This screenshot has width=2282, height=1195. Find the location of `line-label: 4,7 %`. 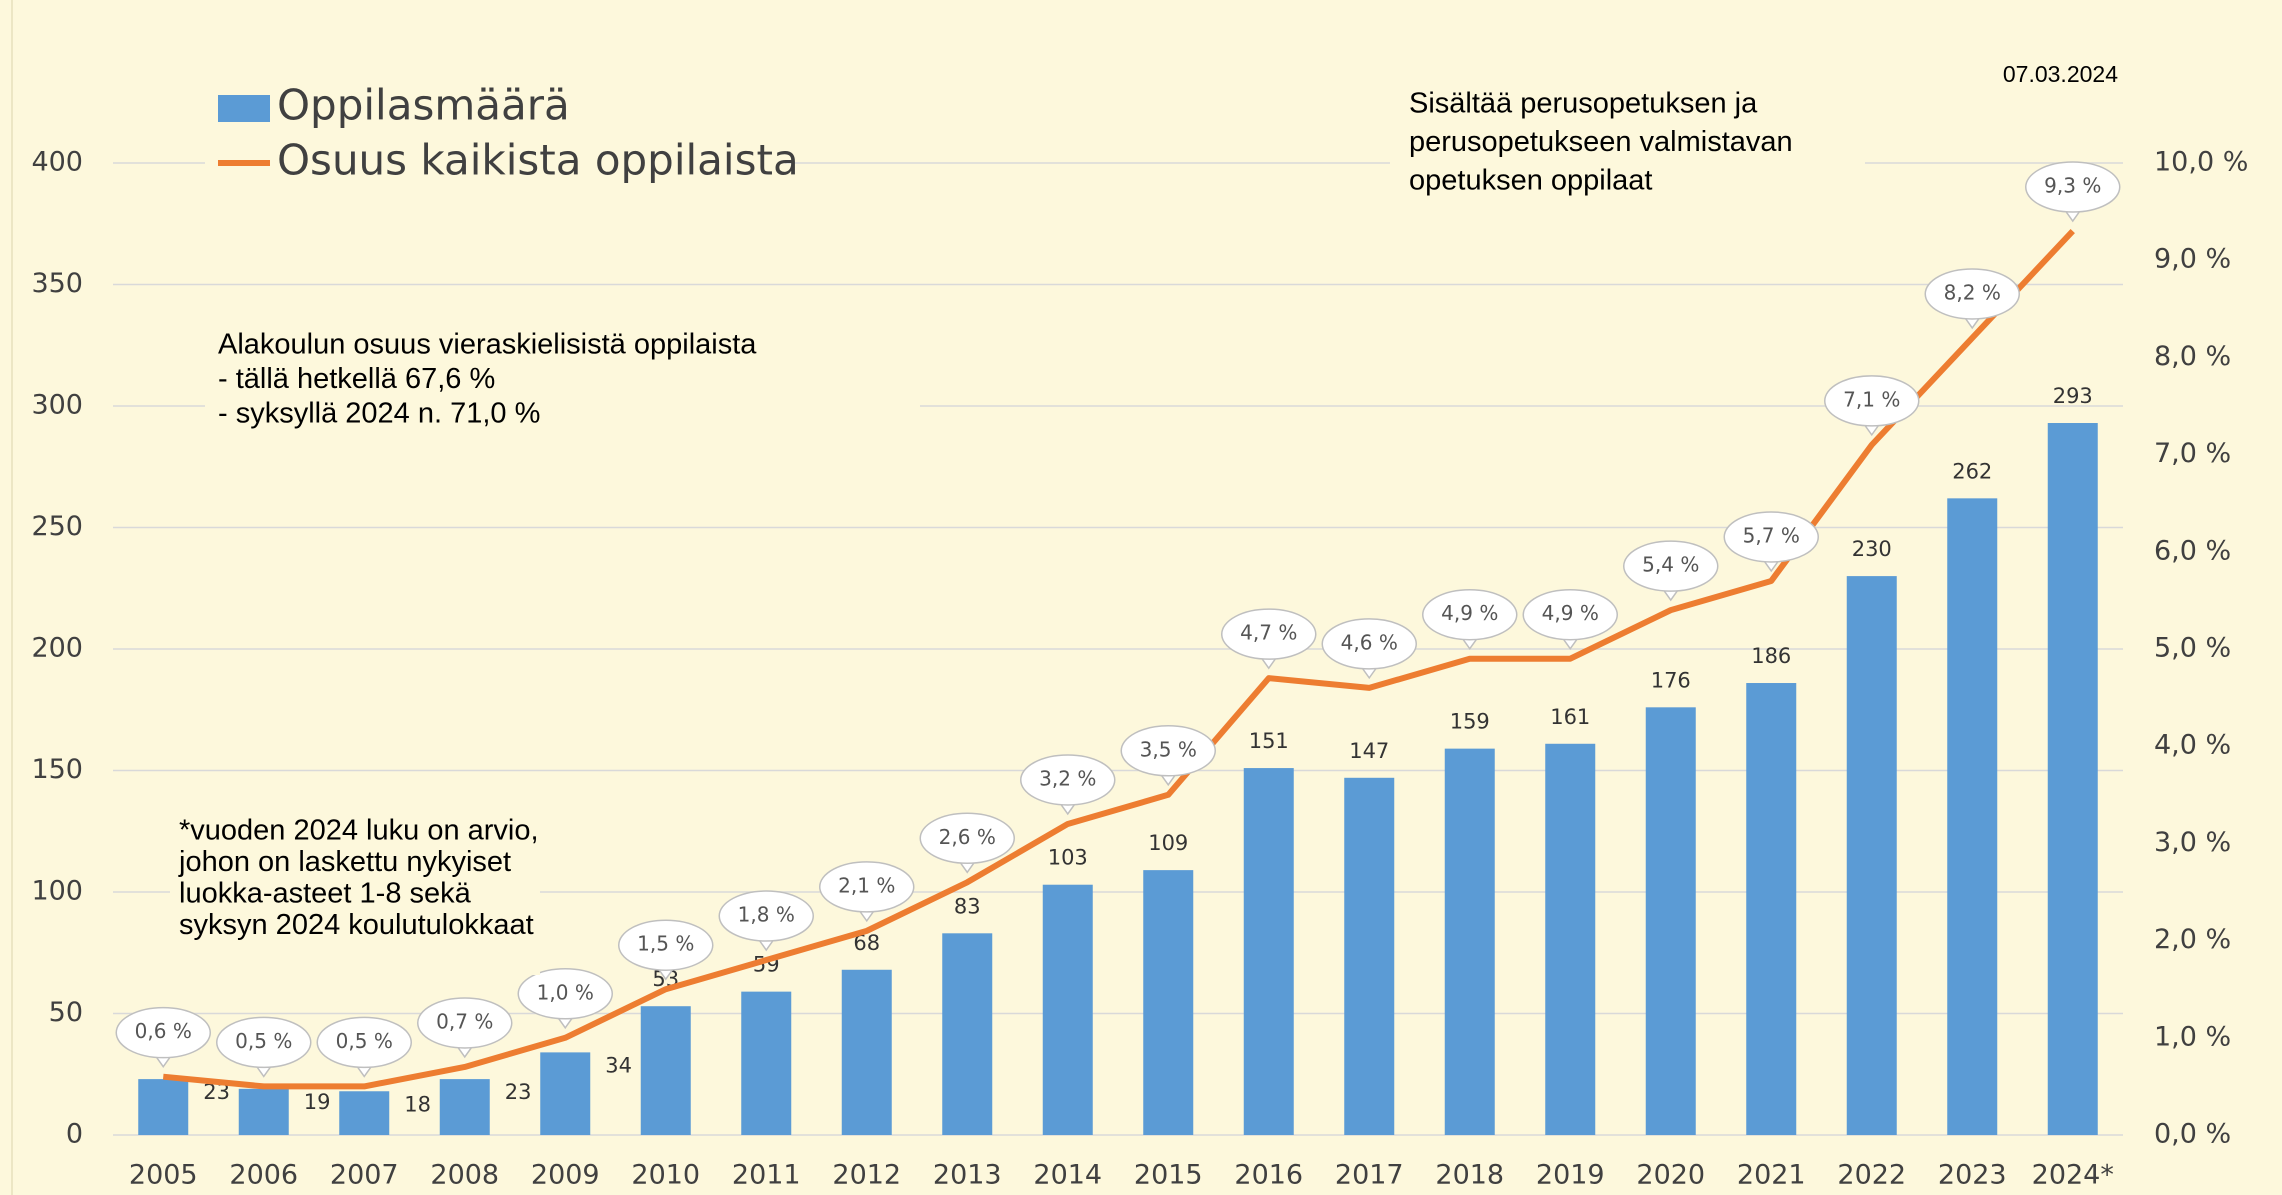

line-label: 4,7 % is located at coordinates (1268, 633).